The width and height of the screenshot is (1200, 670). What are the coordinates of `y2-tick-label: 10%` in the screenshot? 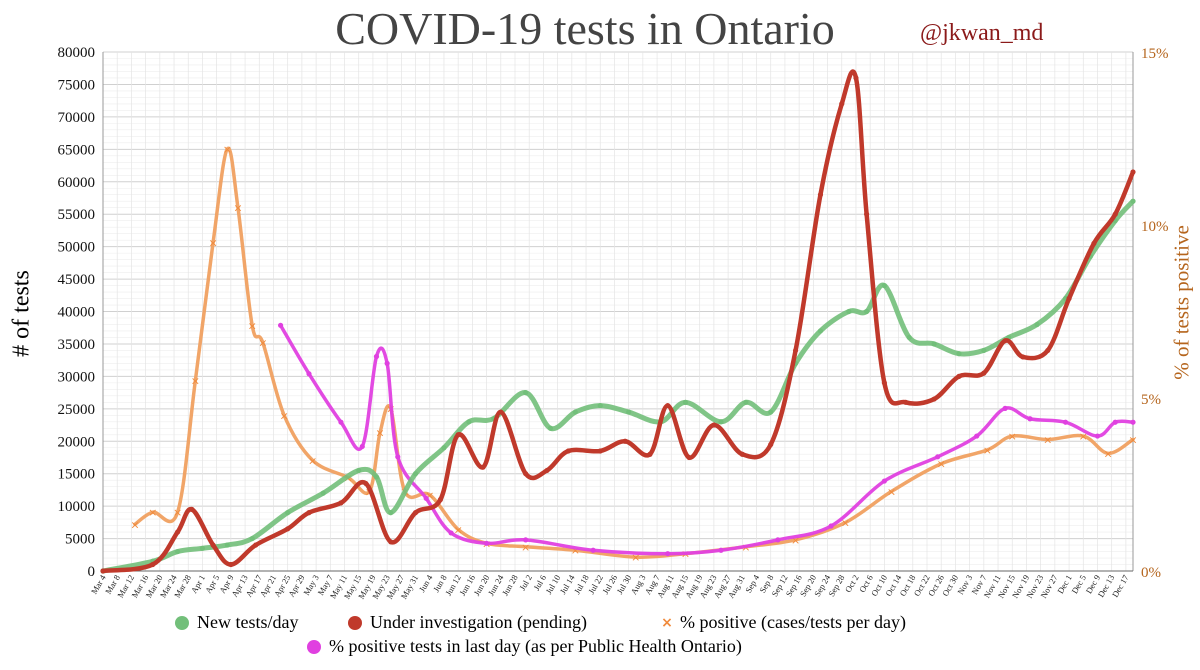 It's located at (1155, 227).